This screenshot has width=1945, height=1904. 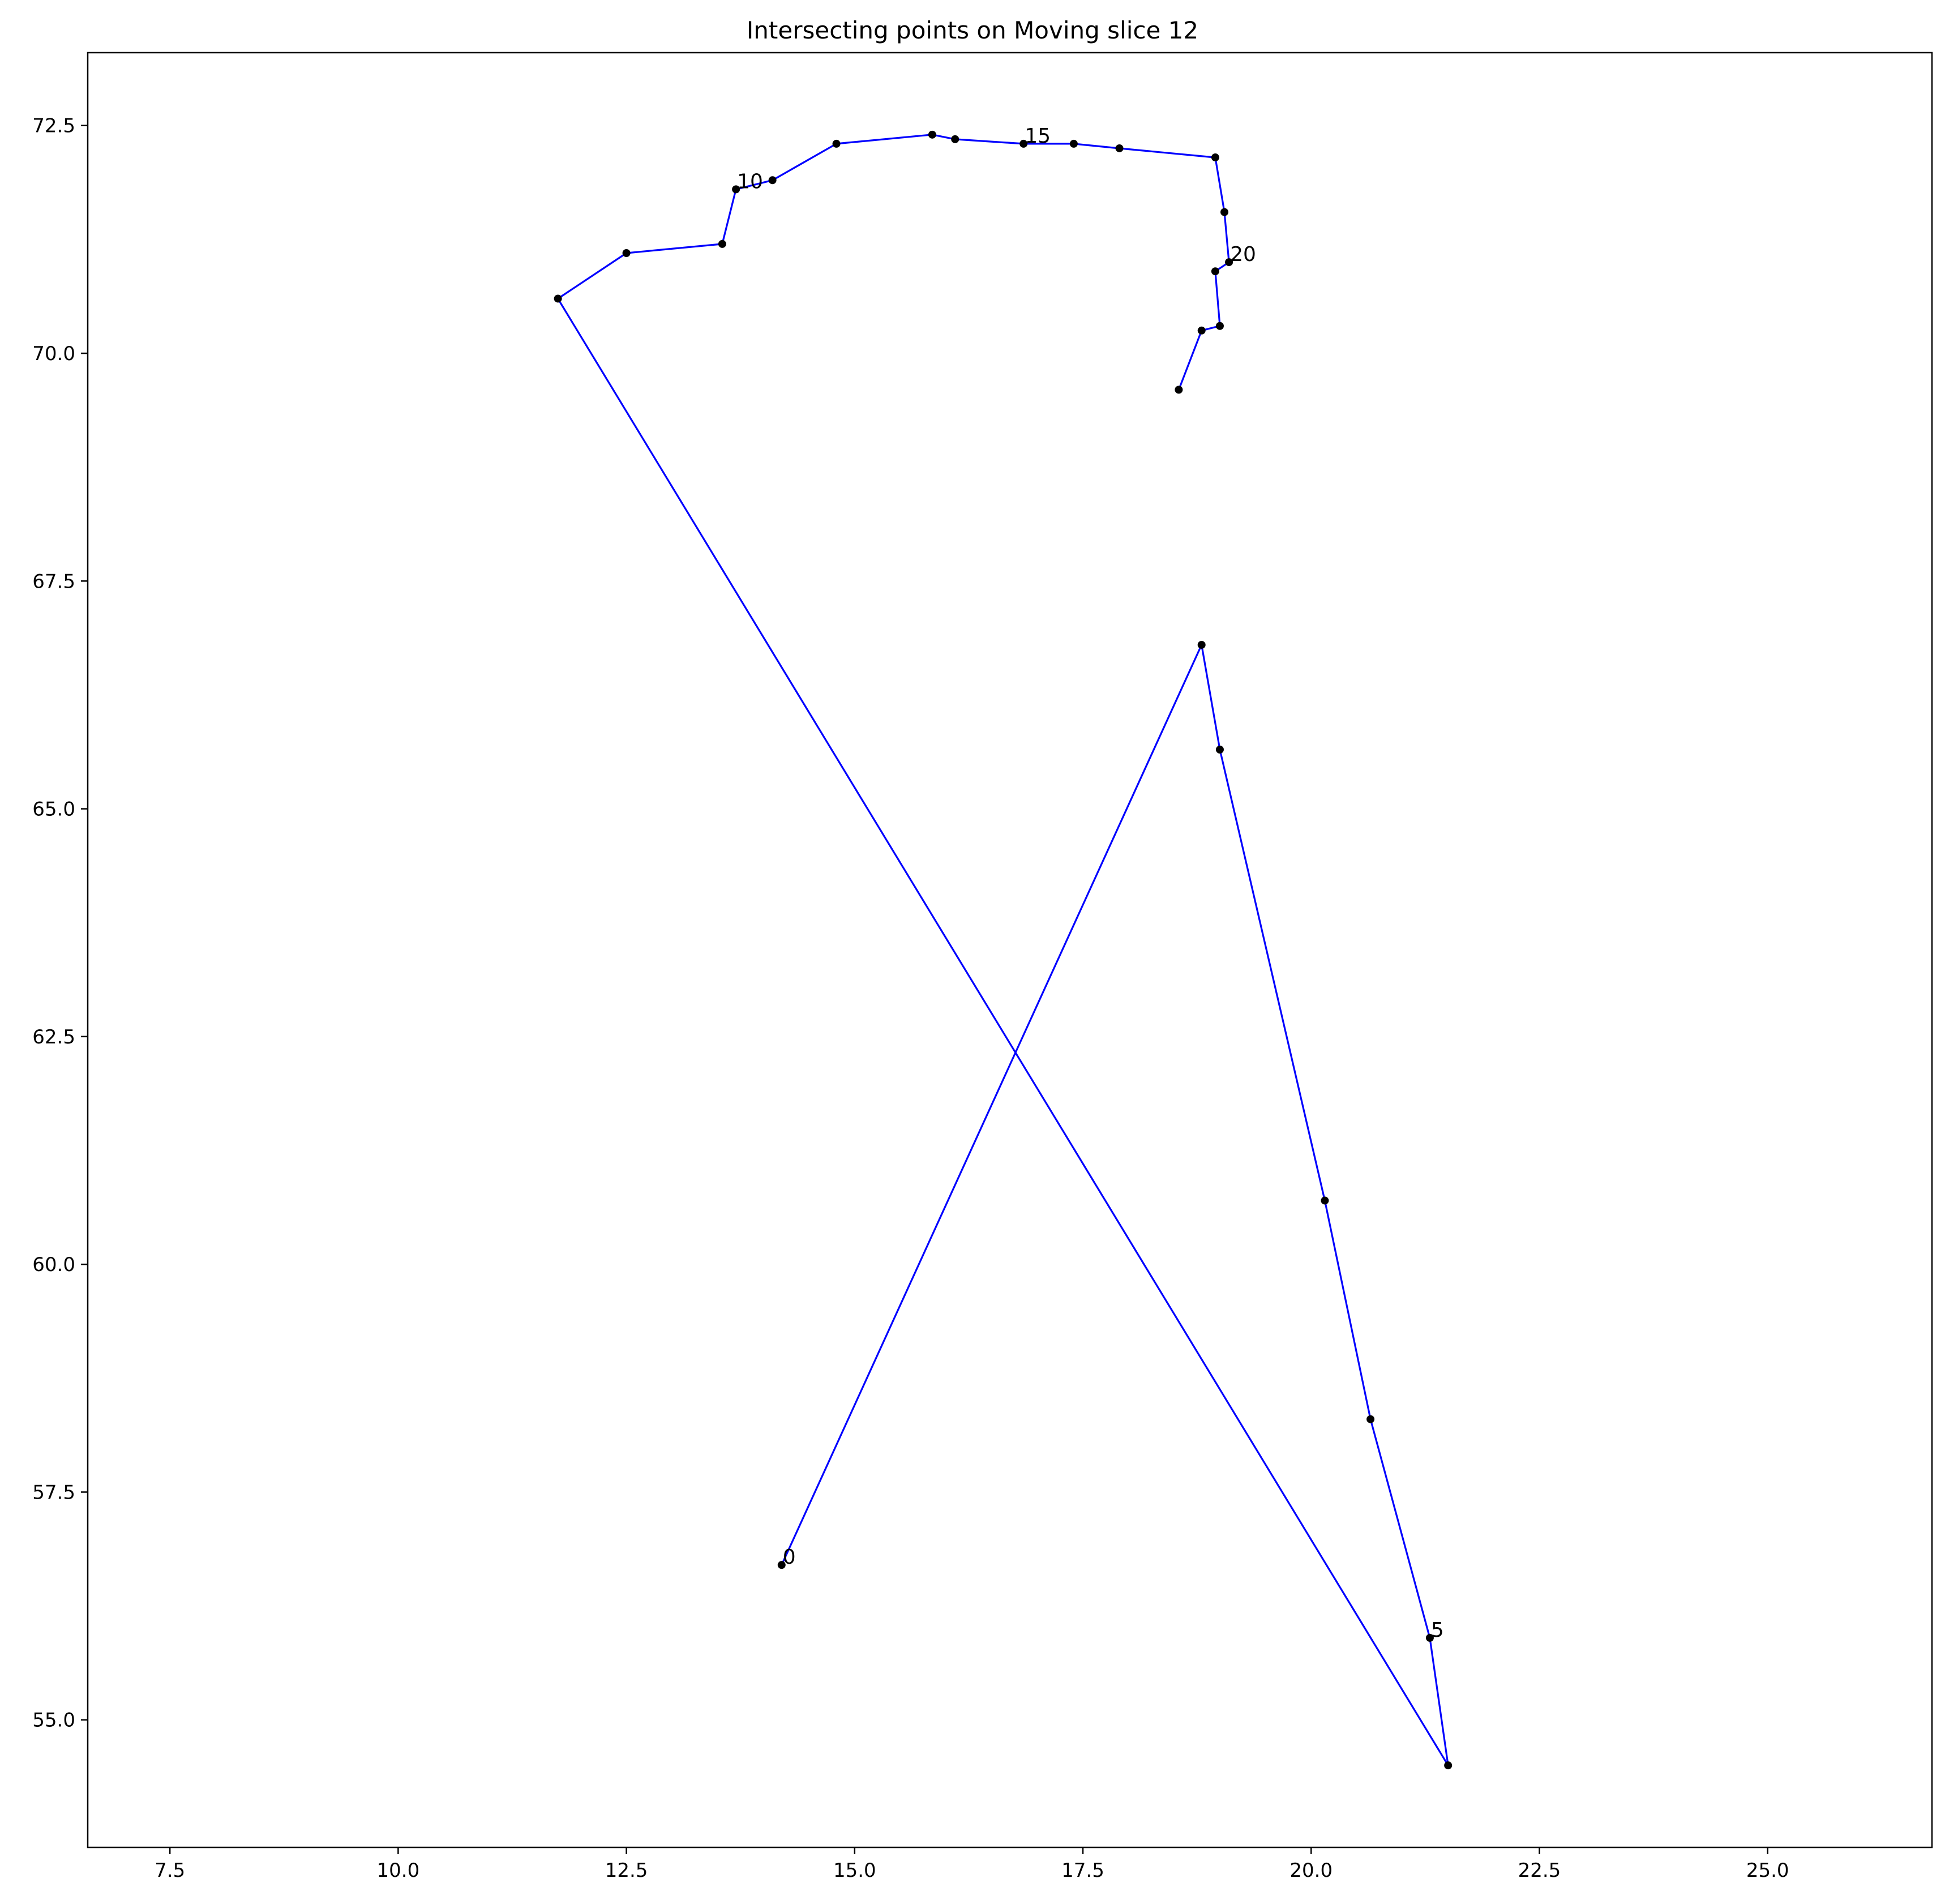 I want to click on y-tick-label: 57.5, so click(x=54, y=1492).